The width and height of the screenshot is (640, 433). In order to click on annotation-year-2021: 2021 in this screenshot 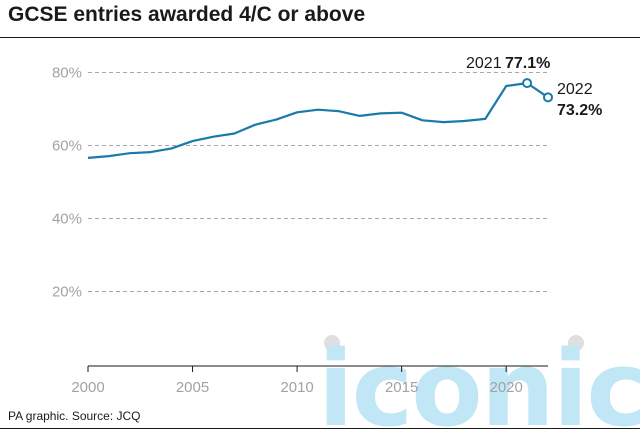, I will do `click(484, 63)`.